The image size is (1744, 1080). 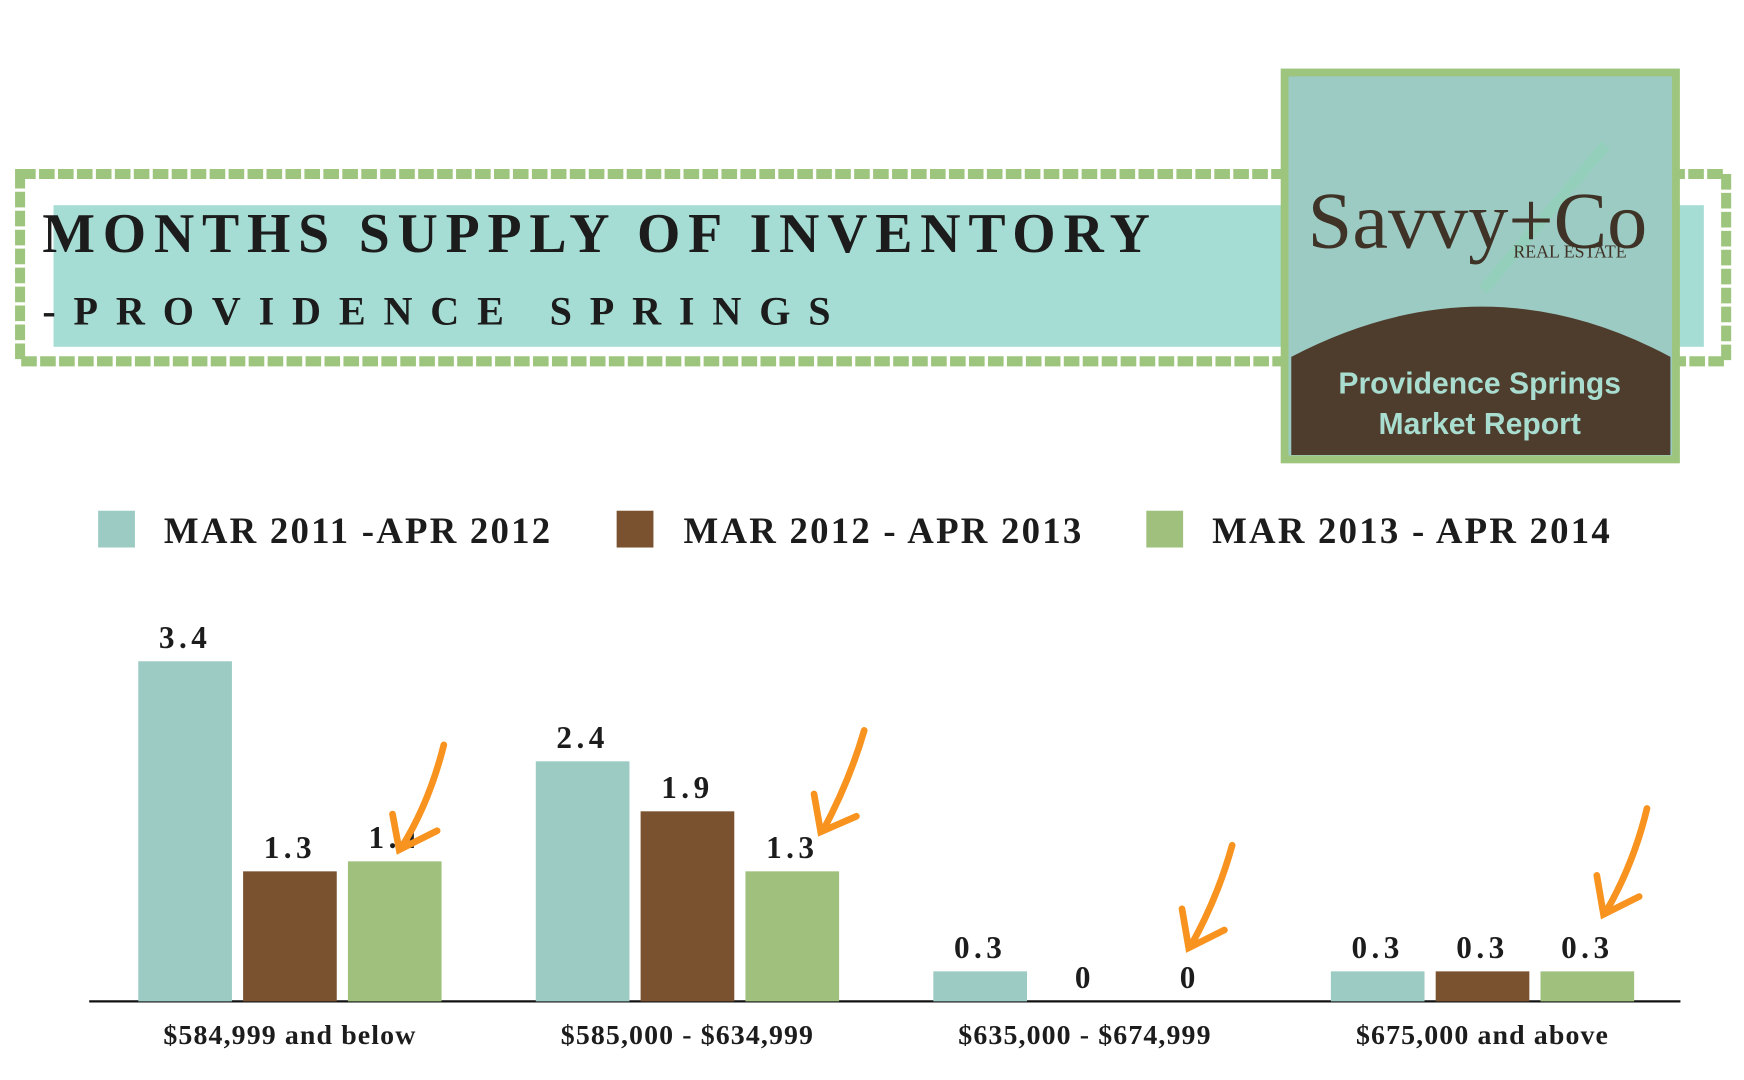 What do you see at coordinates (358, 530) in the screenshot?
I see `legend-label: MAR 2011 -APR 2012` at bounding box center [358, 530].